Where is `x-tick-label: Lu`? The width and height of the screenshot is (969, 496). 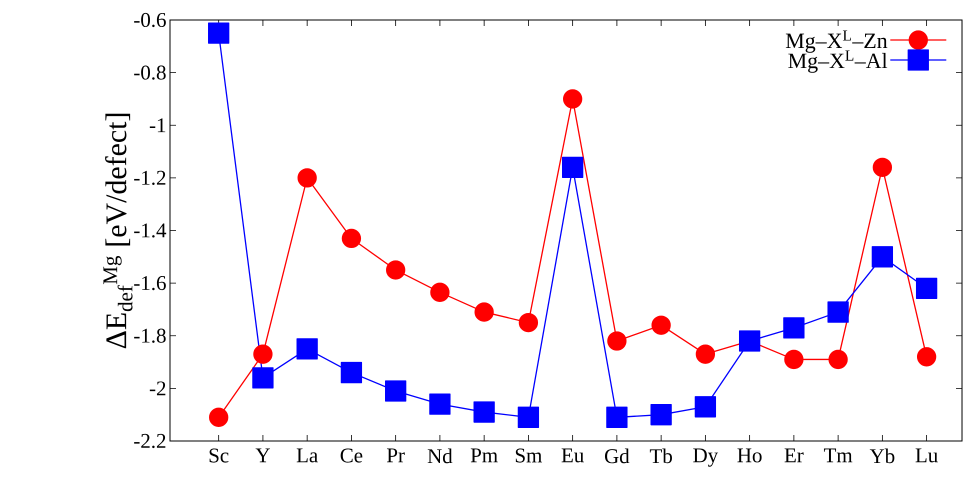 x-tick-label: Lu is located at coordinates (927, 455).